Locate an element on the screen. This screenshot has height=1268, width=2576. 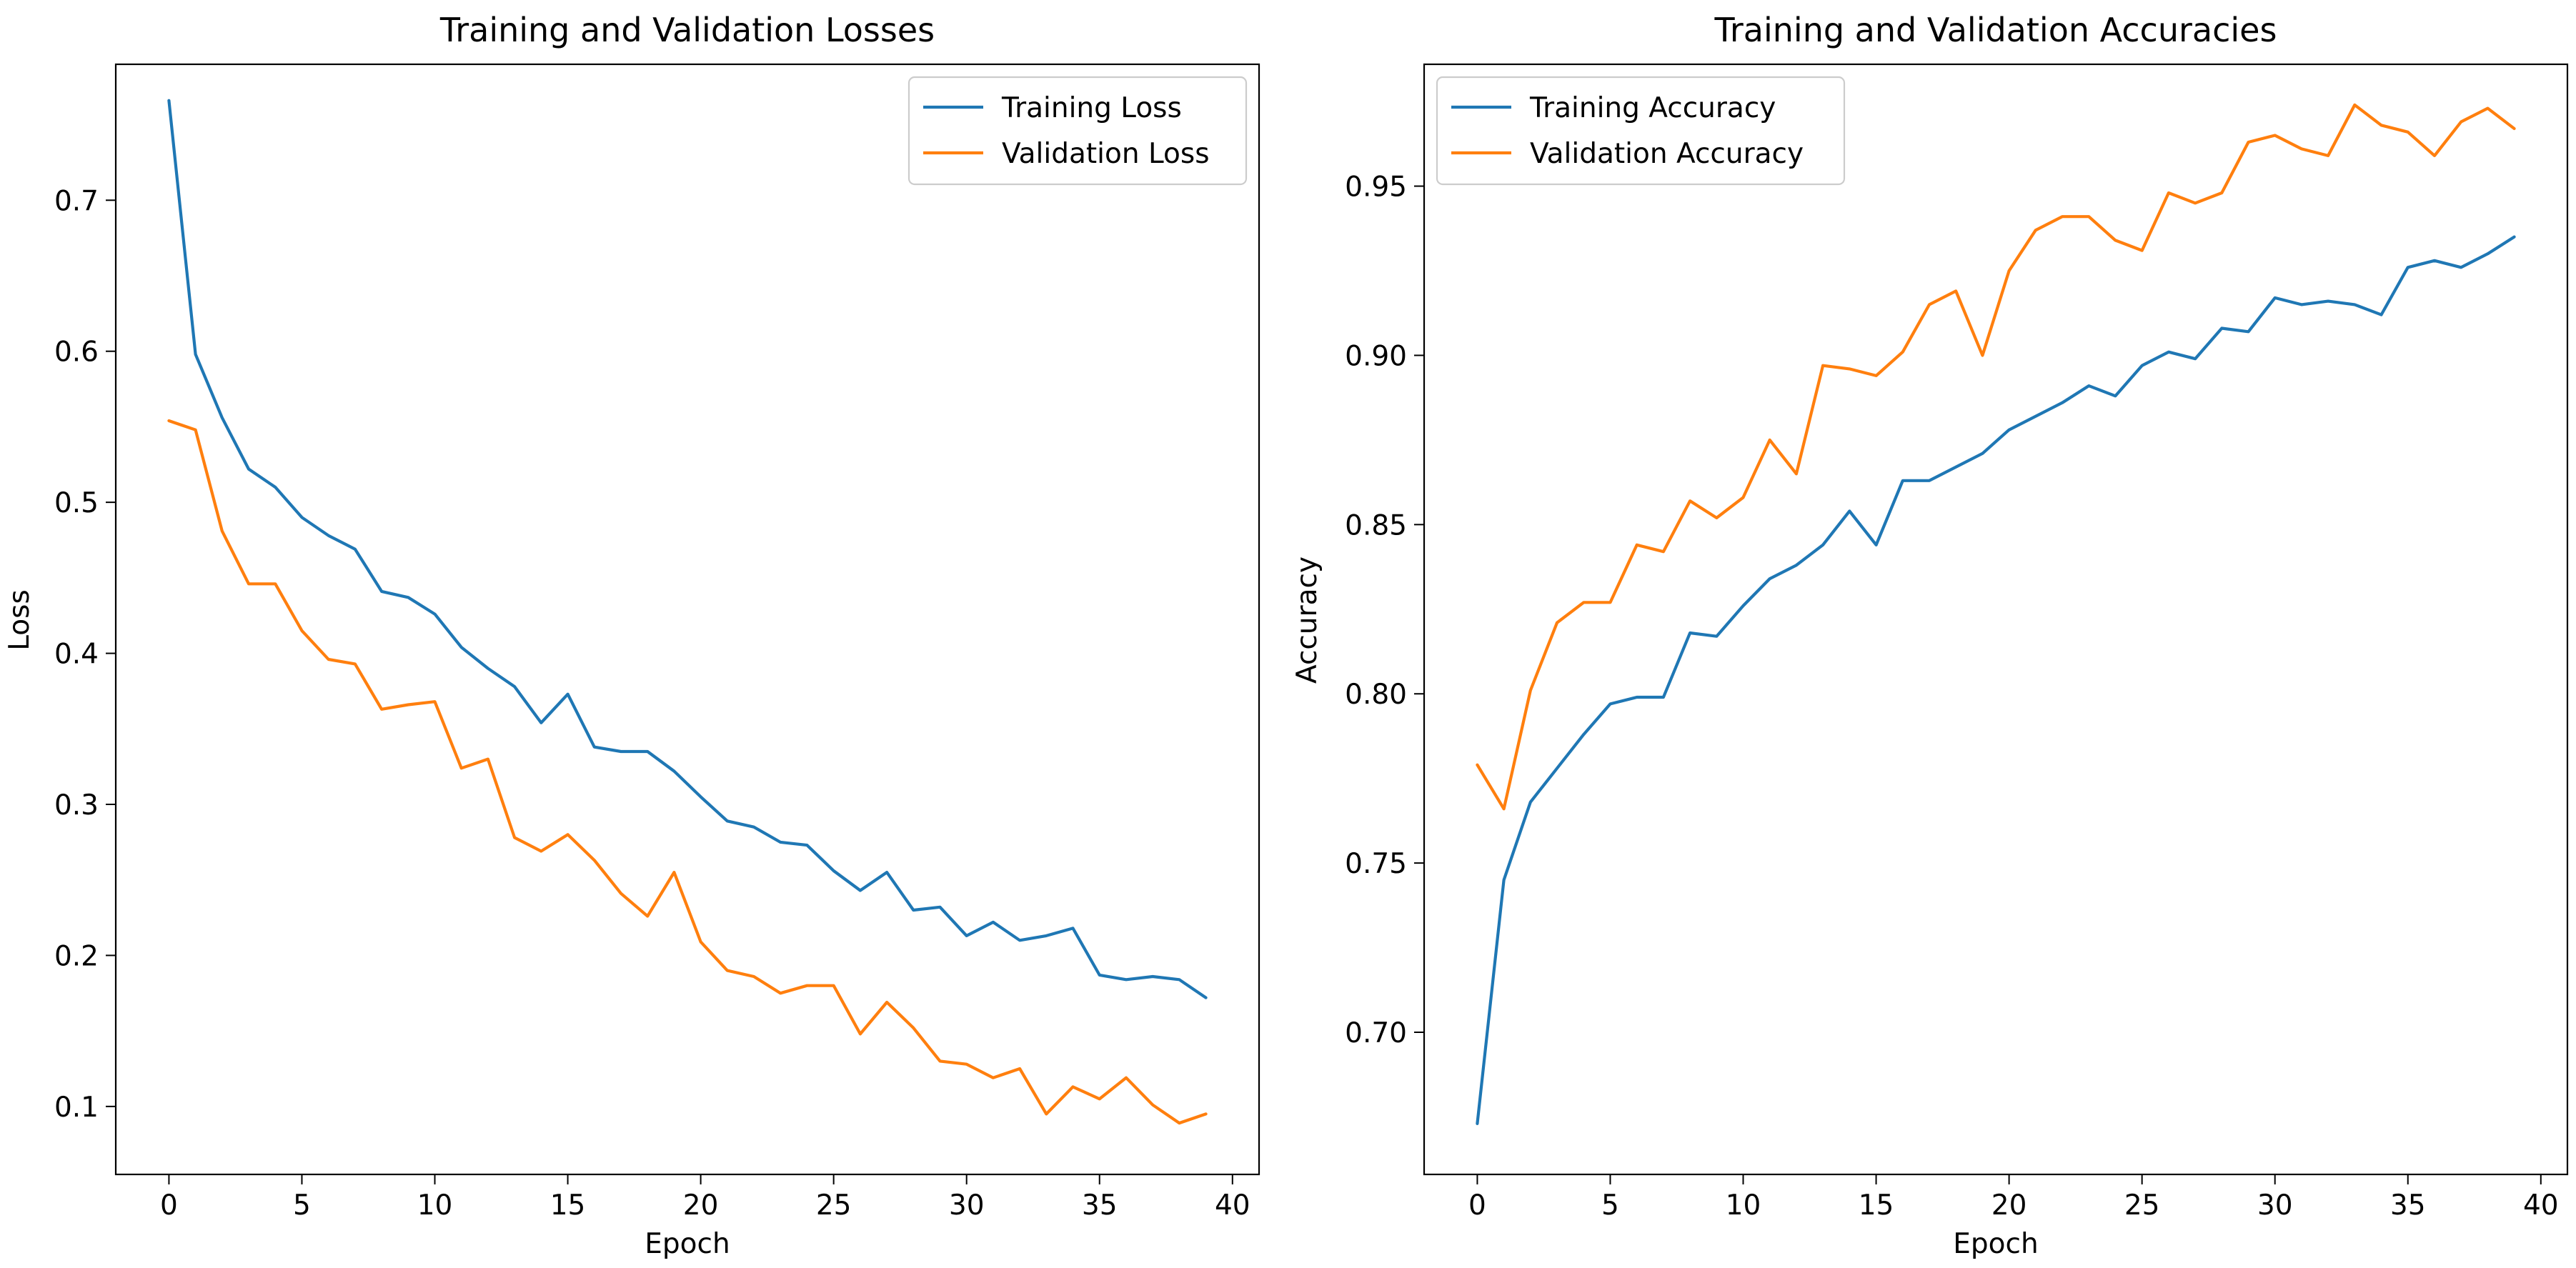
accuracy-legend-box is located at coordinates (1641, 131).